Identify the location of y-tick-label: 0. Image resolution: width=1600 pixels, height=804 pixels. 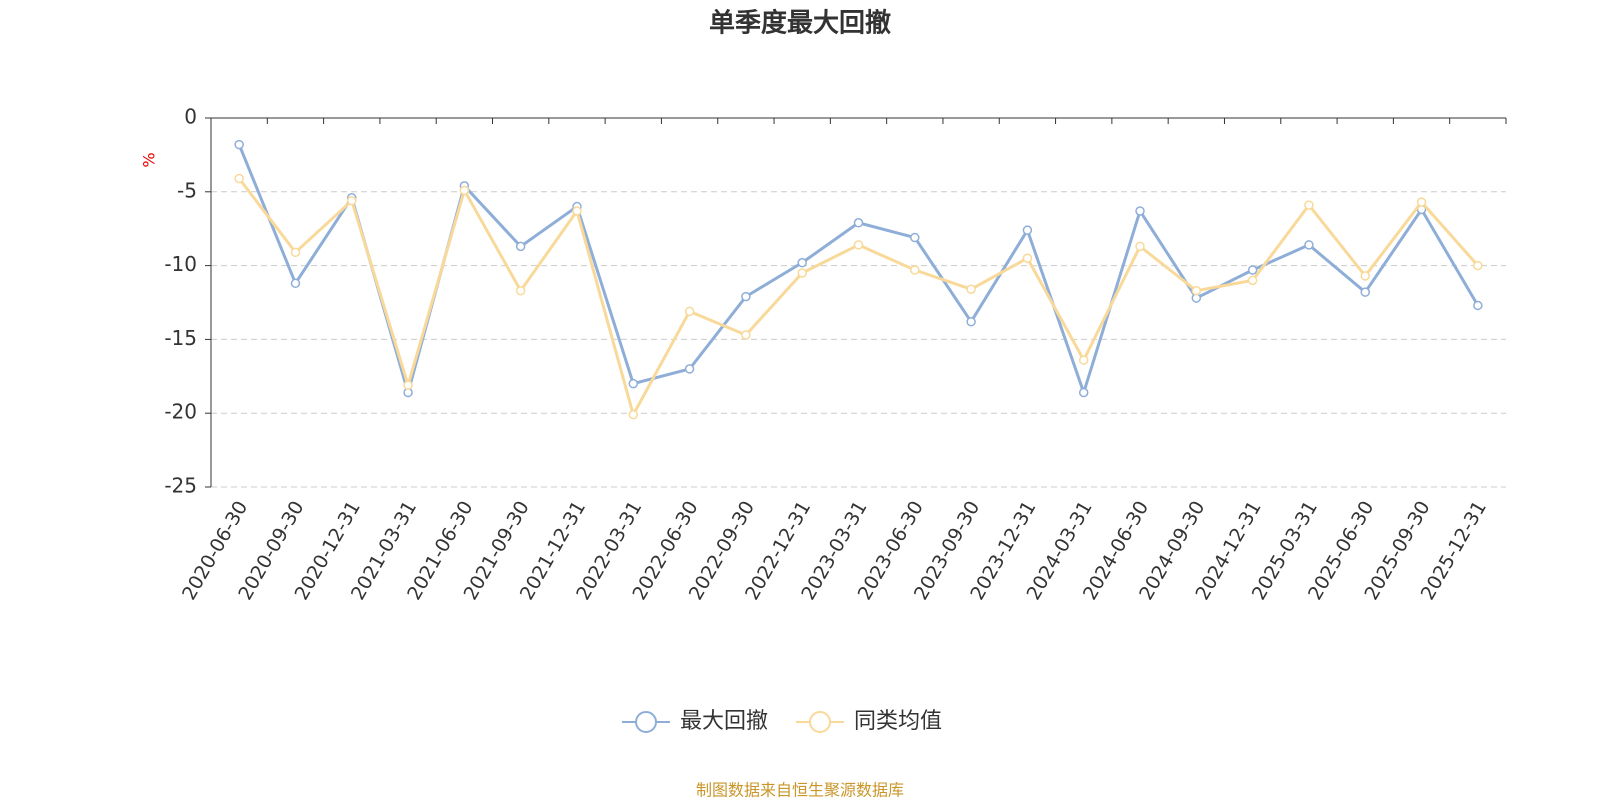
(190, 117).